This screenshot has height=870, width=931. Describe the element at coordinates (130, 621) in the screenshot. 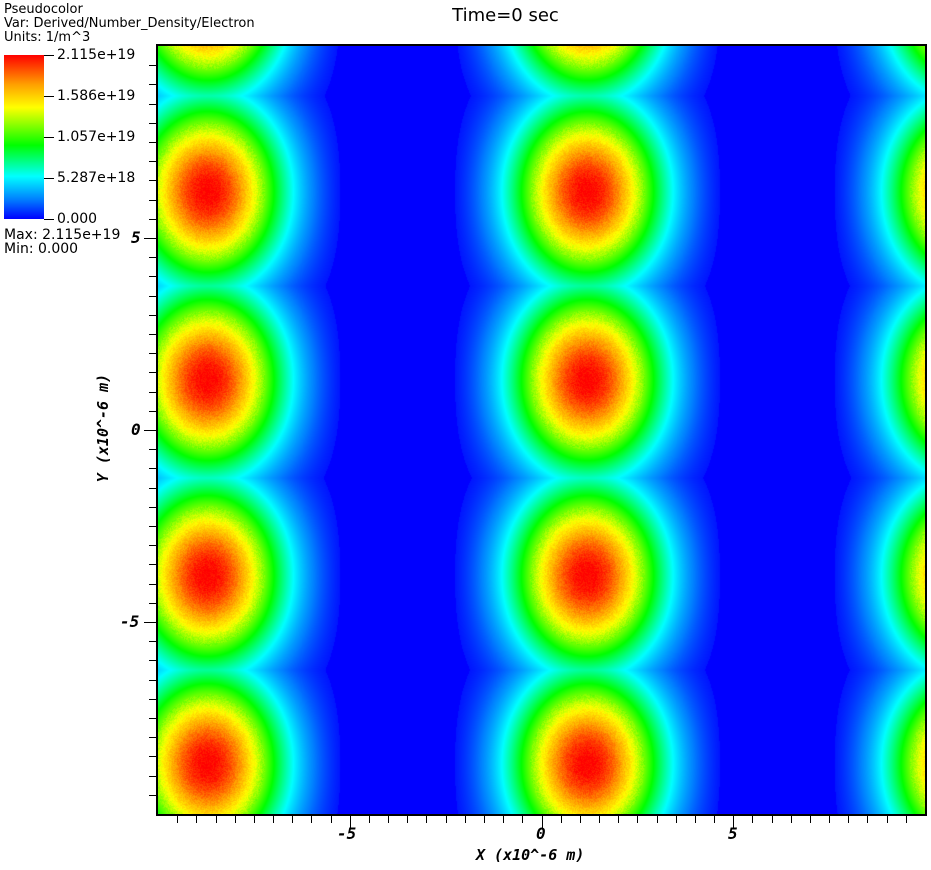

I see `y-tick-label: -5` at that location.